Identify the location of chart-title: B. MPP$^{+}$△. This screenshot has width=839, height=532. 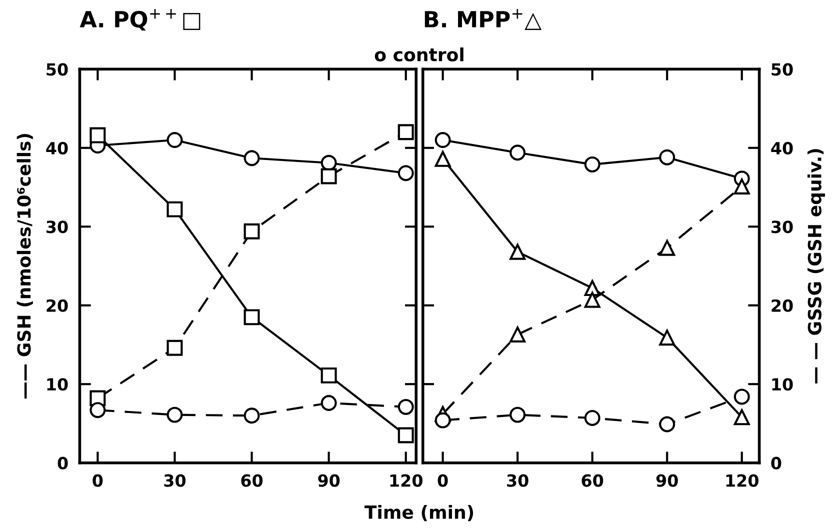
(483, 19).